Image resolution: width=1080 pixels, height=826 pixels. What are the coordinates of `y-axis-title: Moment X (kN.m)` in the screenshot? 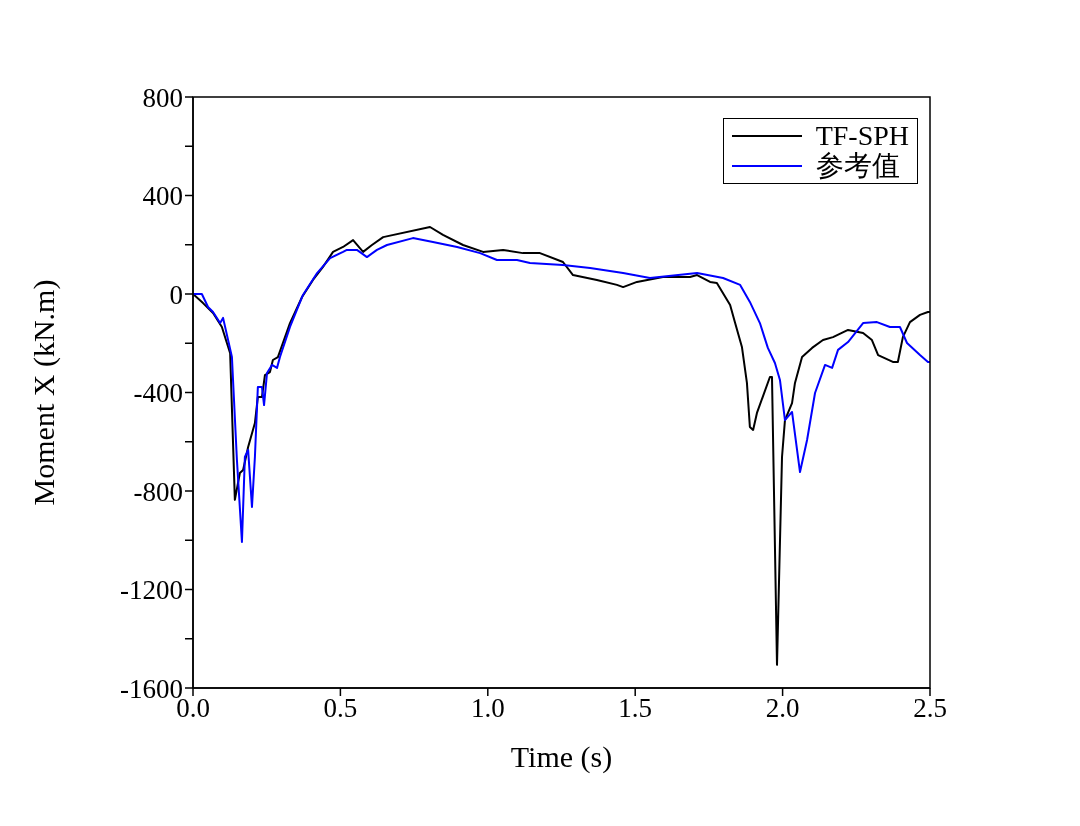 It's located at (43, 392).